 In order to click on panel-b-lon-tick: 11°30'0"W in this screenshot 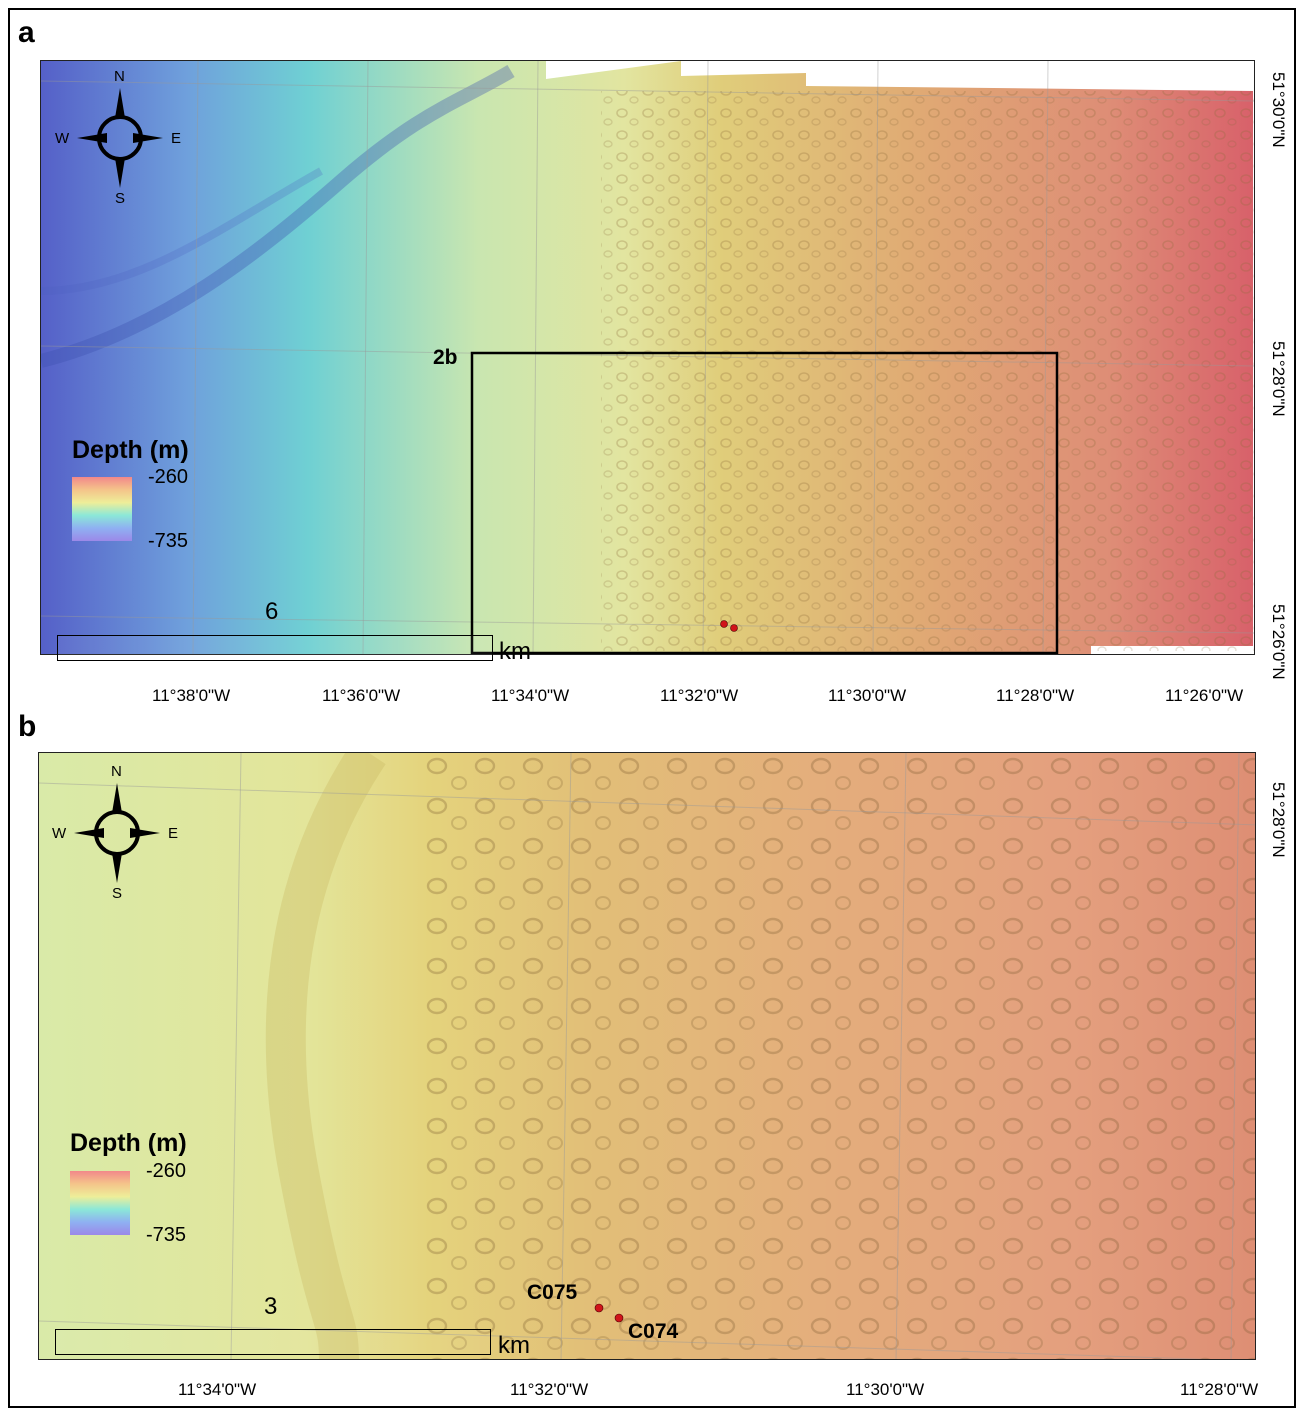, I will do `click(885, 1389)`.